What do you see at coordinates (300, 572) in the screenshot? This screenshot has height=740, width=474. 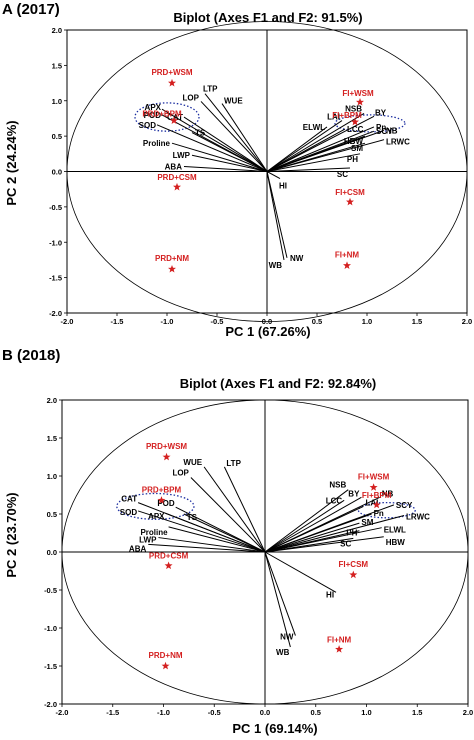 I see `vector-hi` at bounding box center [300, 572].